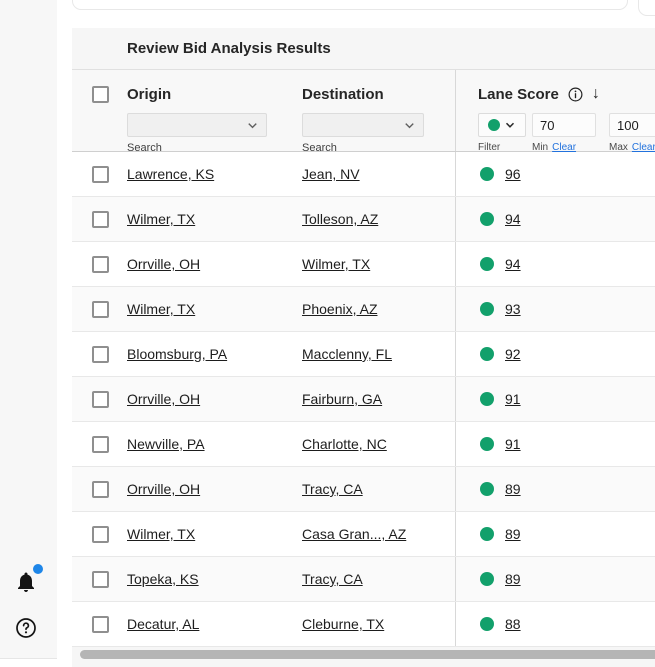 Image resolution: width=655 pixels, height=667 pixels. Describe the element at coordinates (502, 125) in the screenshot. I see `score-color-filter-dropdown` at that location.